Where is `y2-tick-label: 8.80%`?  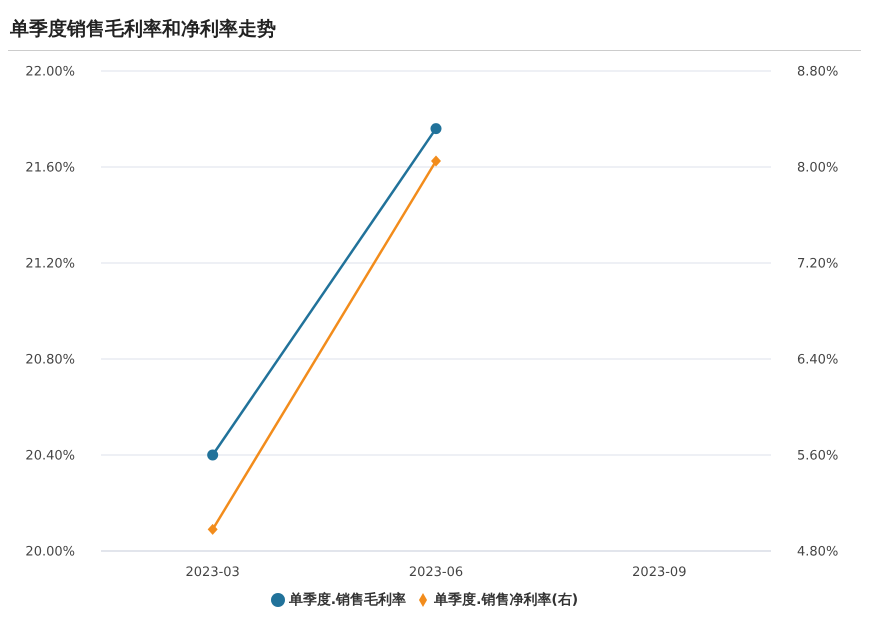 y2-tick-label: 8.80% is located at coordinates (817, 72).